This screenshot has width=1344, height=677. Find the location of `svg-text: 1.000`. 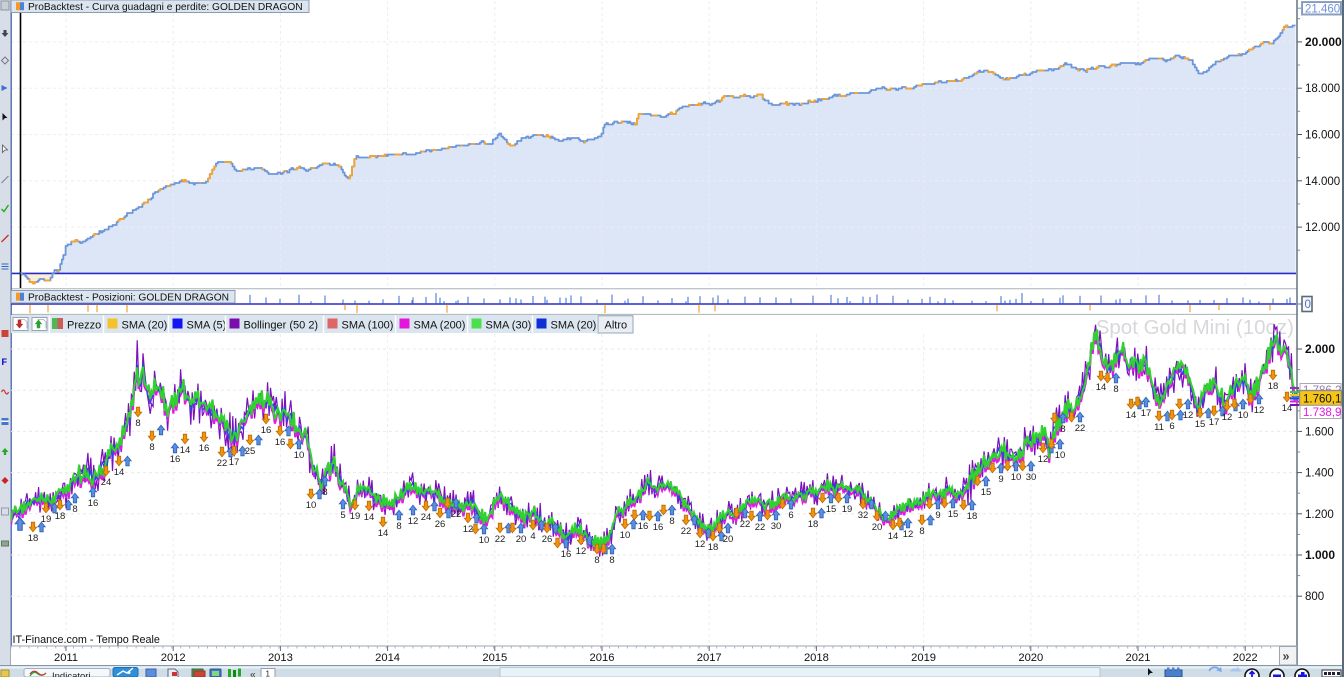

svg-text: 1.000 is located at coordinates (1320, 555).